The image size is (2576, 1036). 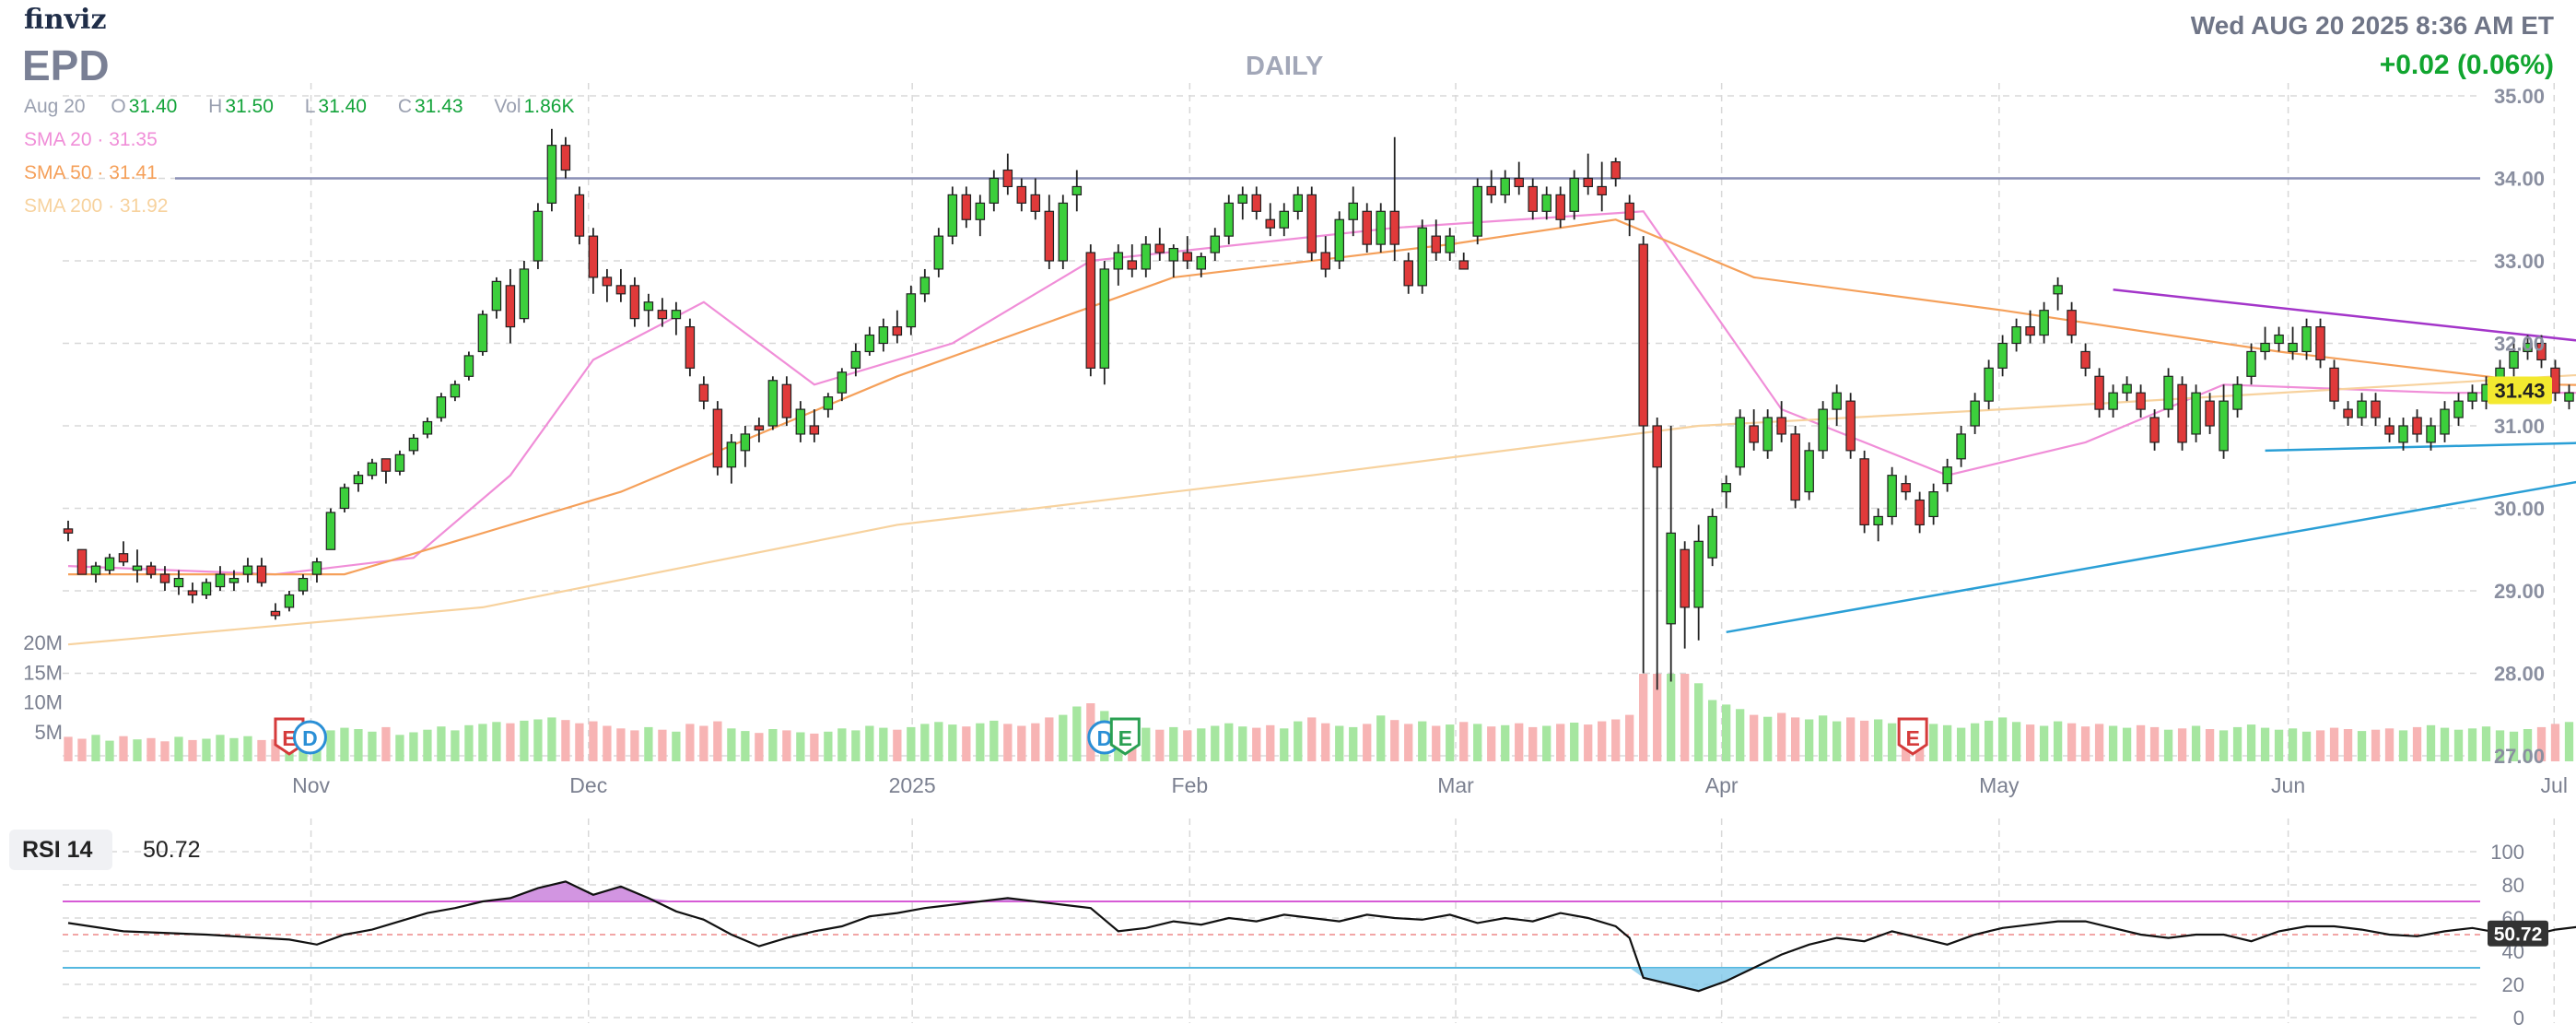 What do you see at coordinates (2518, 1019) in the screenshot?
I see `rsi-tick-label: 0` at bounding box center [2518, 1019].